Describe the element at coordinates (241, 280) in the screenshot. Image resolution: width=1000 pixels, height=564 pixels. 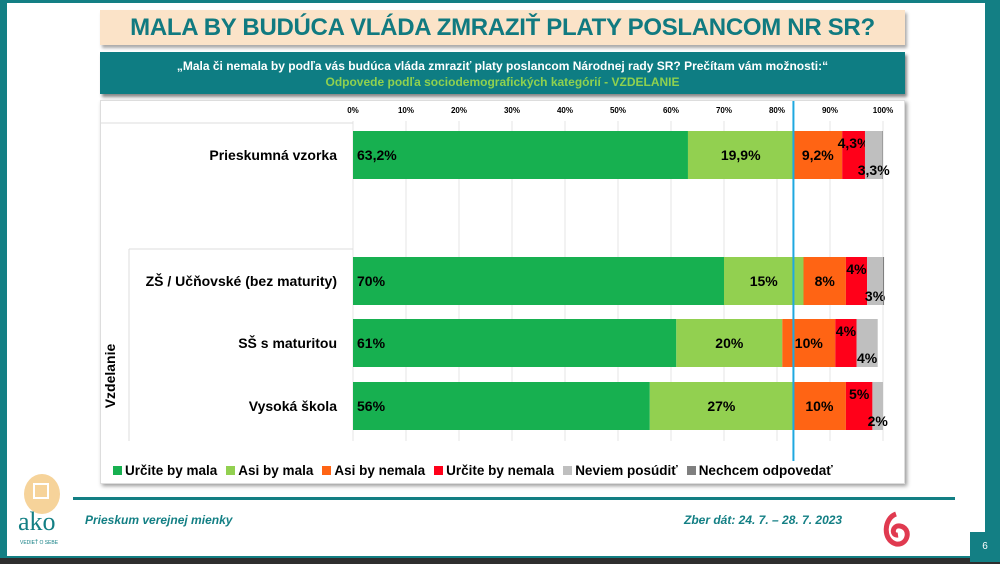
I see `category-label: ZŠ / Učňovské (bez maturity)` at that location.